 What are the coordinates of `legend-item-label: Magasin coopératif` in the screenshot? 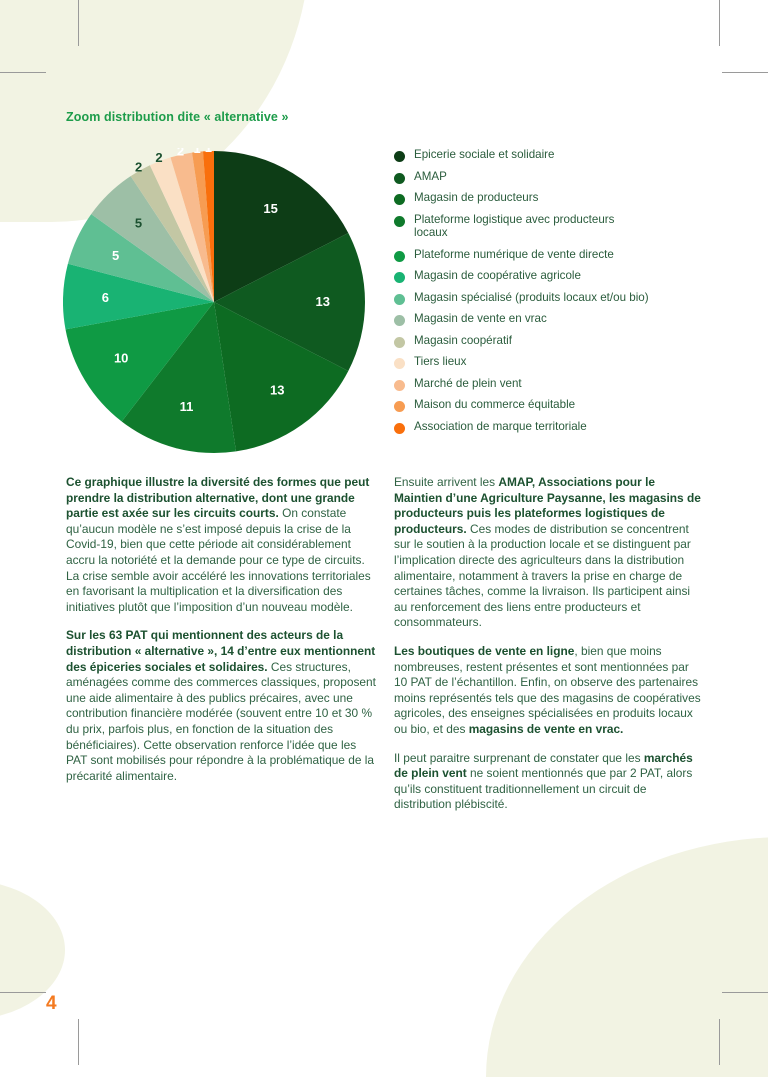 It's located at (463, 340).